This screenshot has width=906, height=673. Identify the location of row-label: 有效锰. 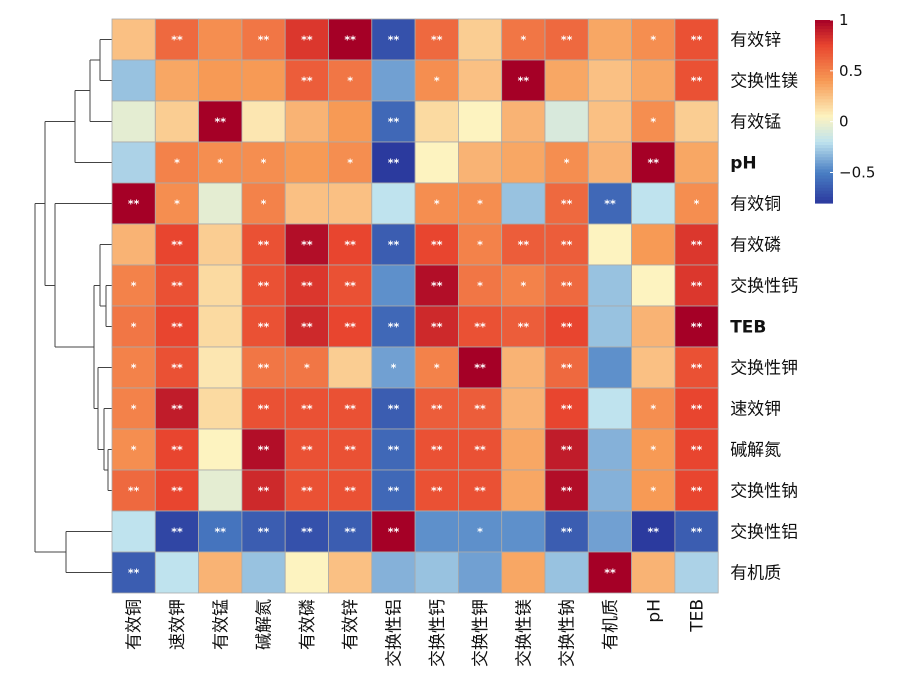
(755, 123).